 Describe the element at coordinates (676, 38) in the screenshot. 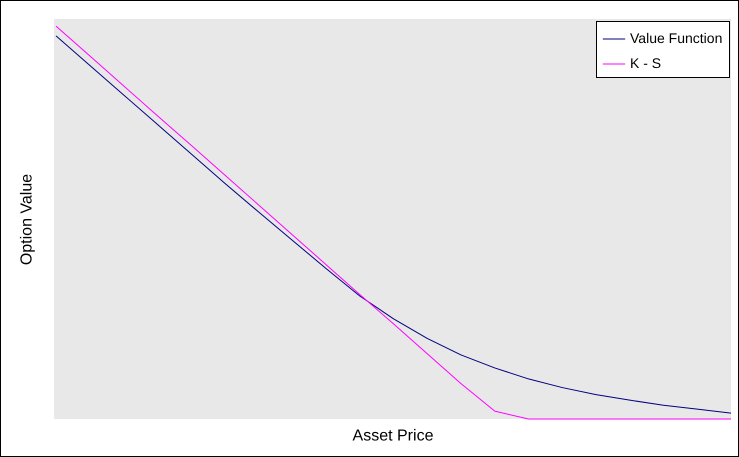

I see `legend-label: Value Function` at that location.